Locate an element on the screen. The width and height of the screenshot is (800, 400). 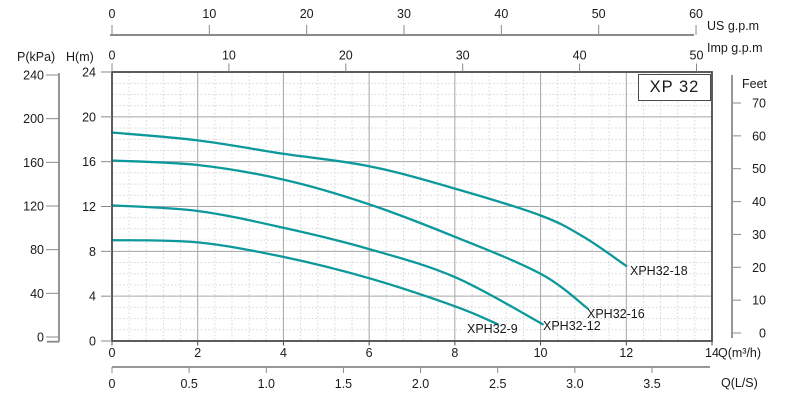
feet-axis: 70 60 50 40 30 20 10 0 is located at coordinates (748, 208).